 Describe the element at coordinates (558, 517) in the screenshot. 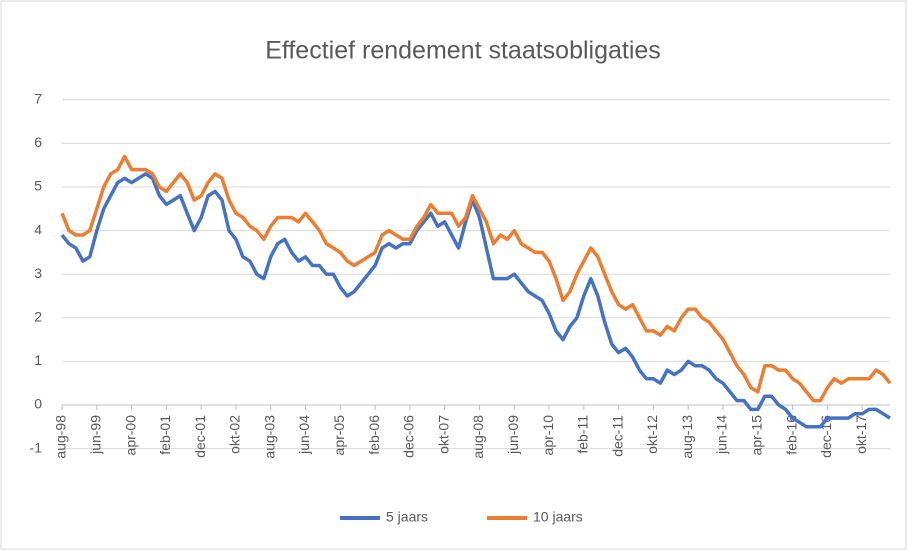

I see `legend-label: 10 jaars` at that location.